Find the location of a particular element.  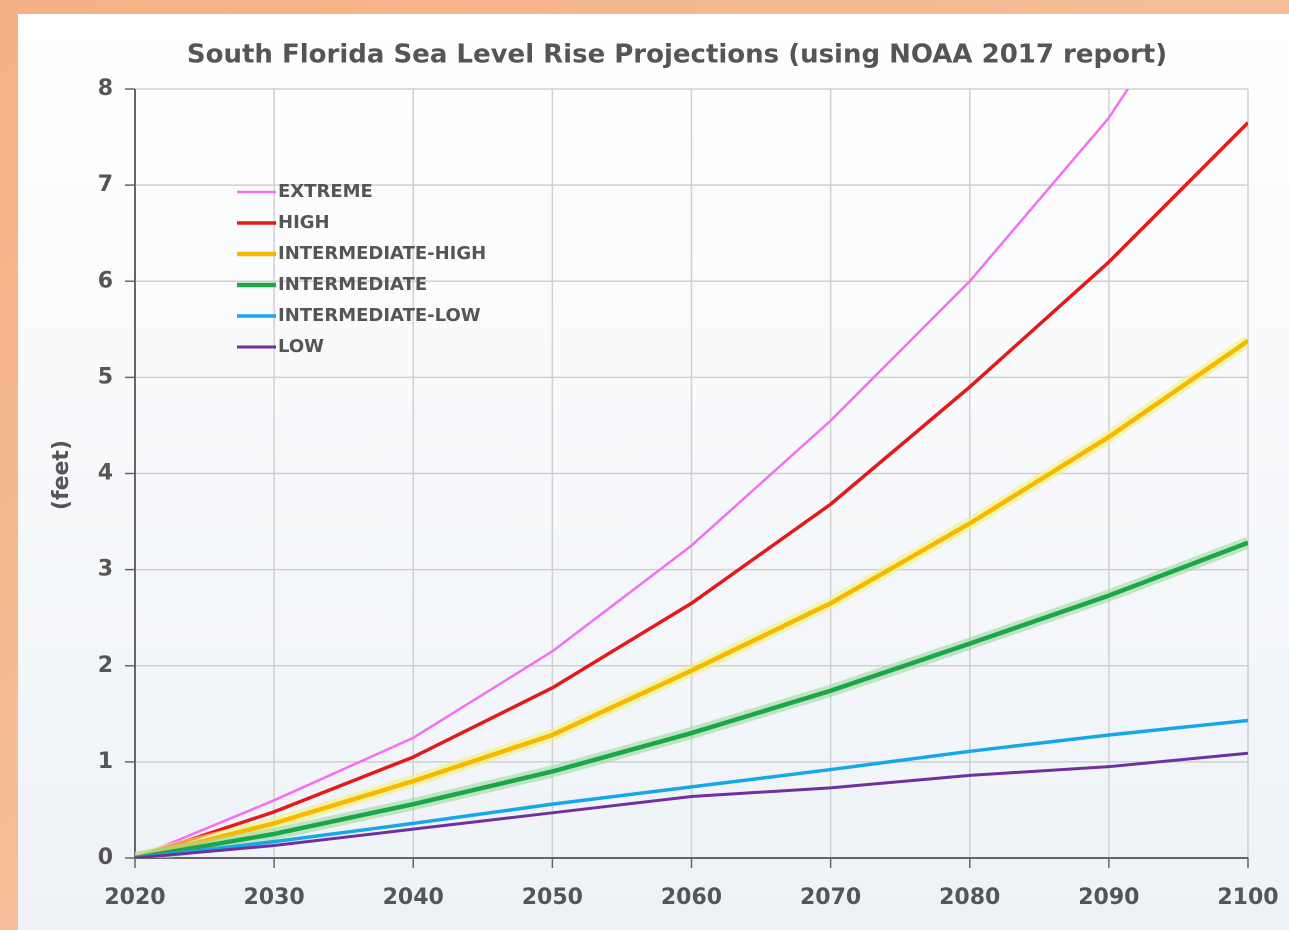

legend-label: HIGH is located at coordinates (304, 222).